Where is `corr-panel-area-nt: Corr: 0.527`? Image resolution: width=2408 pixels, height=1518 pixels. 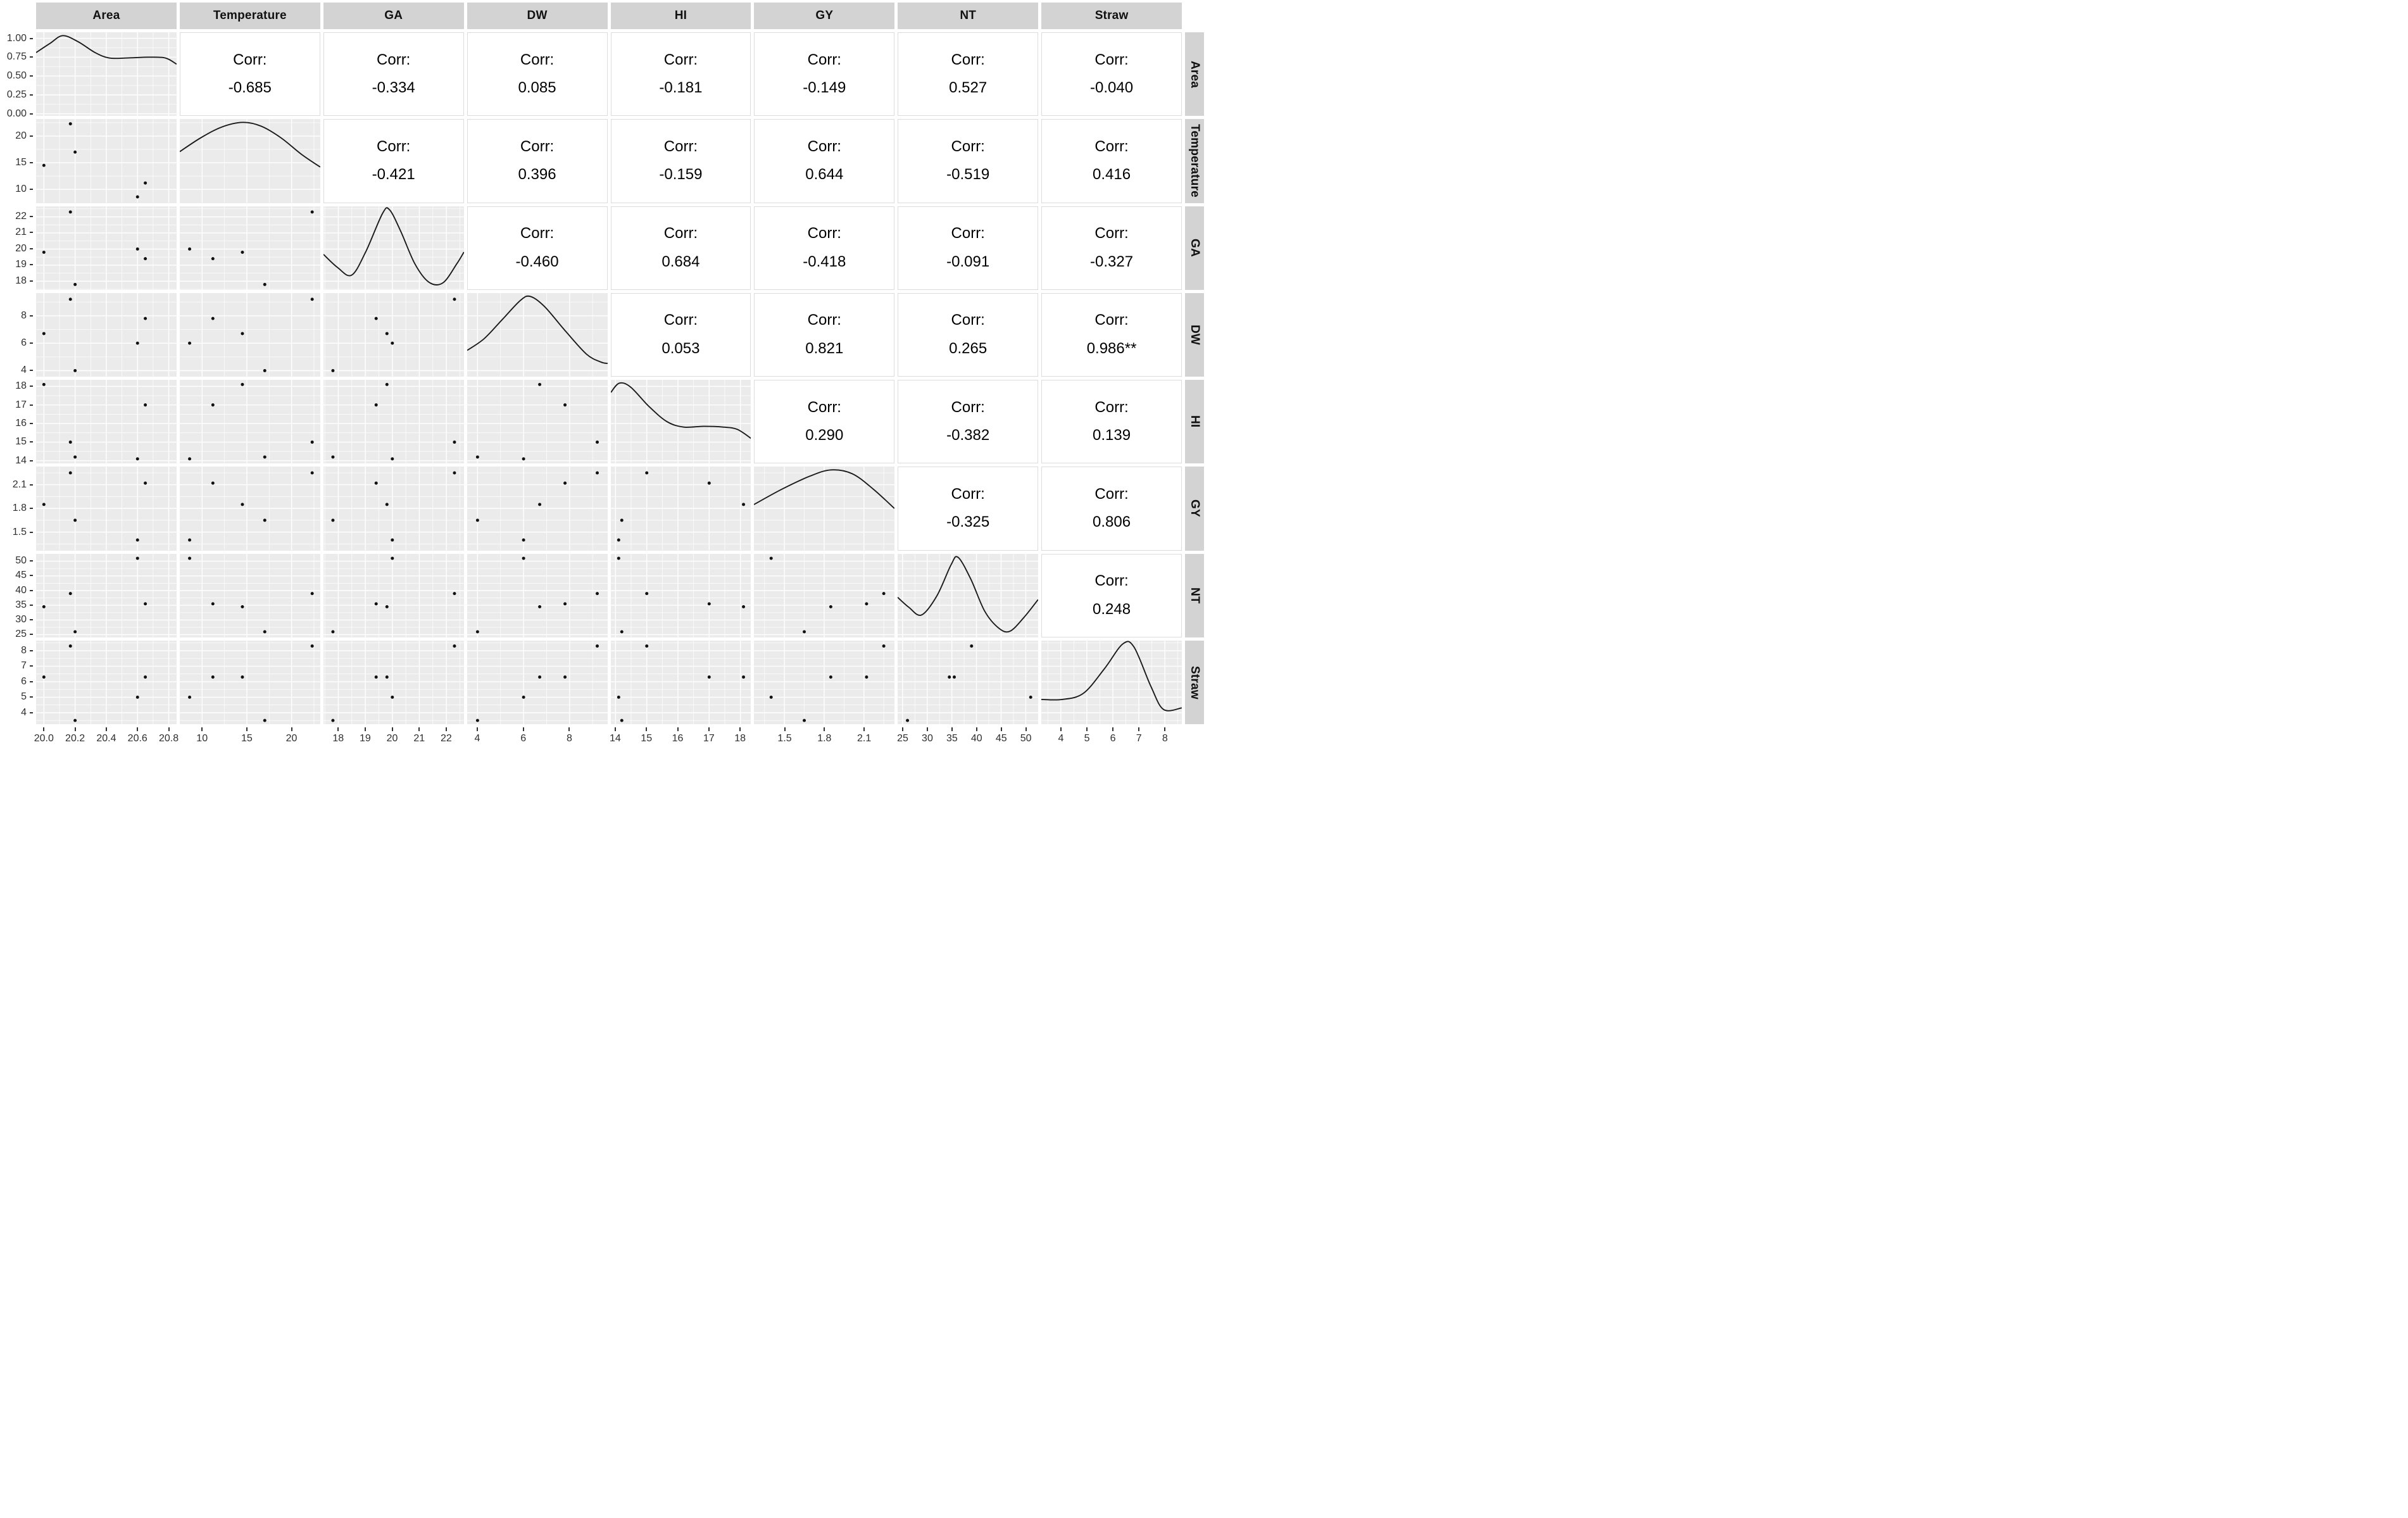 corr-panel-area-nt: Corr: 0.527 is located at coordinates (968, 74).